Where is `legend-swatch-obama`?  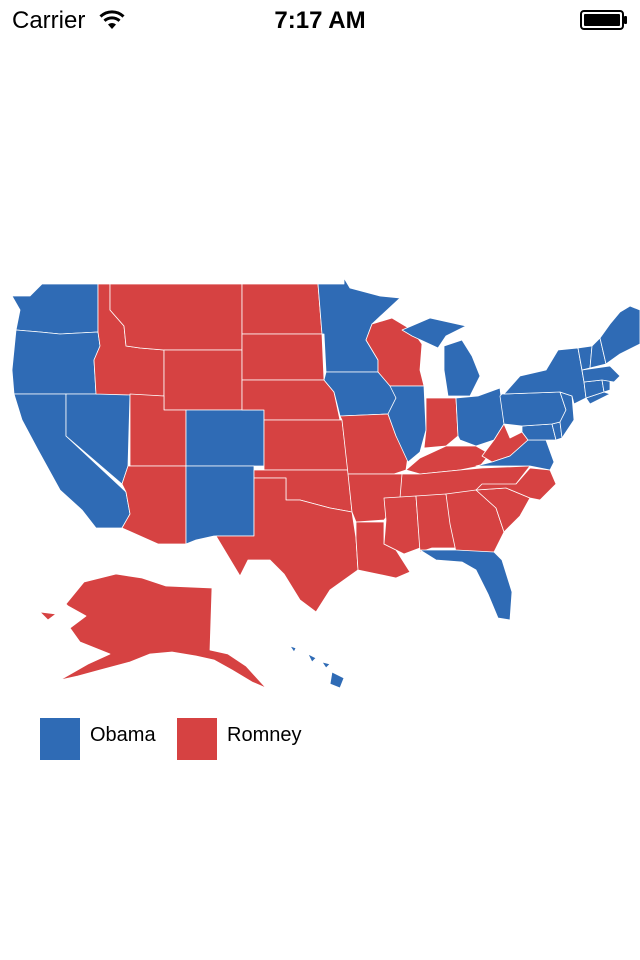 legend-swatch-obama is located at coordinates (60, 739).